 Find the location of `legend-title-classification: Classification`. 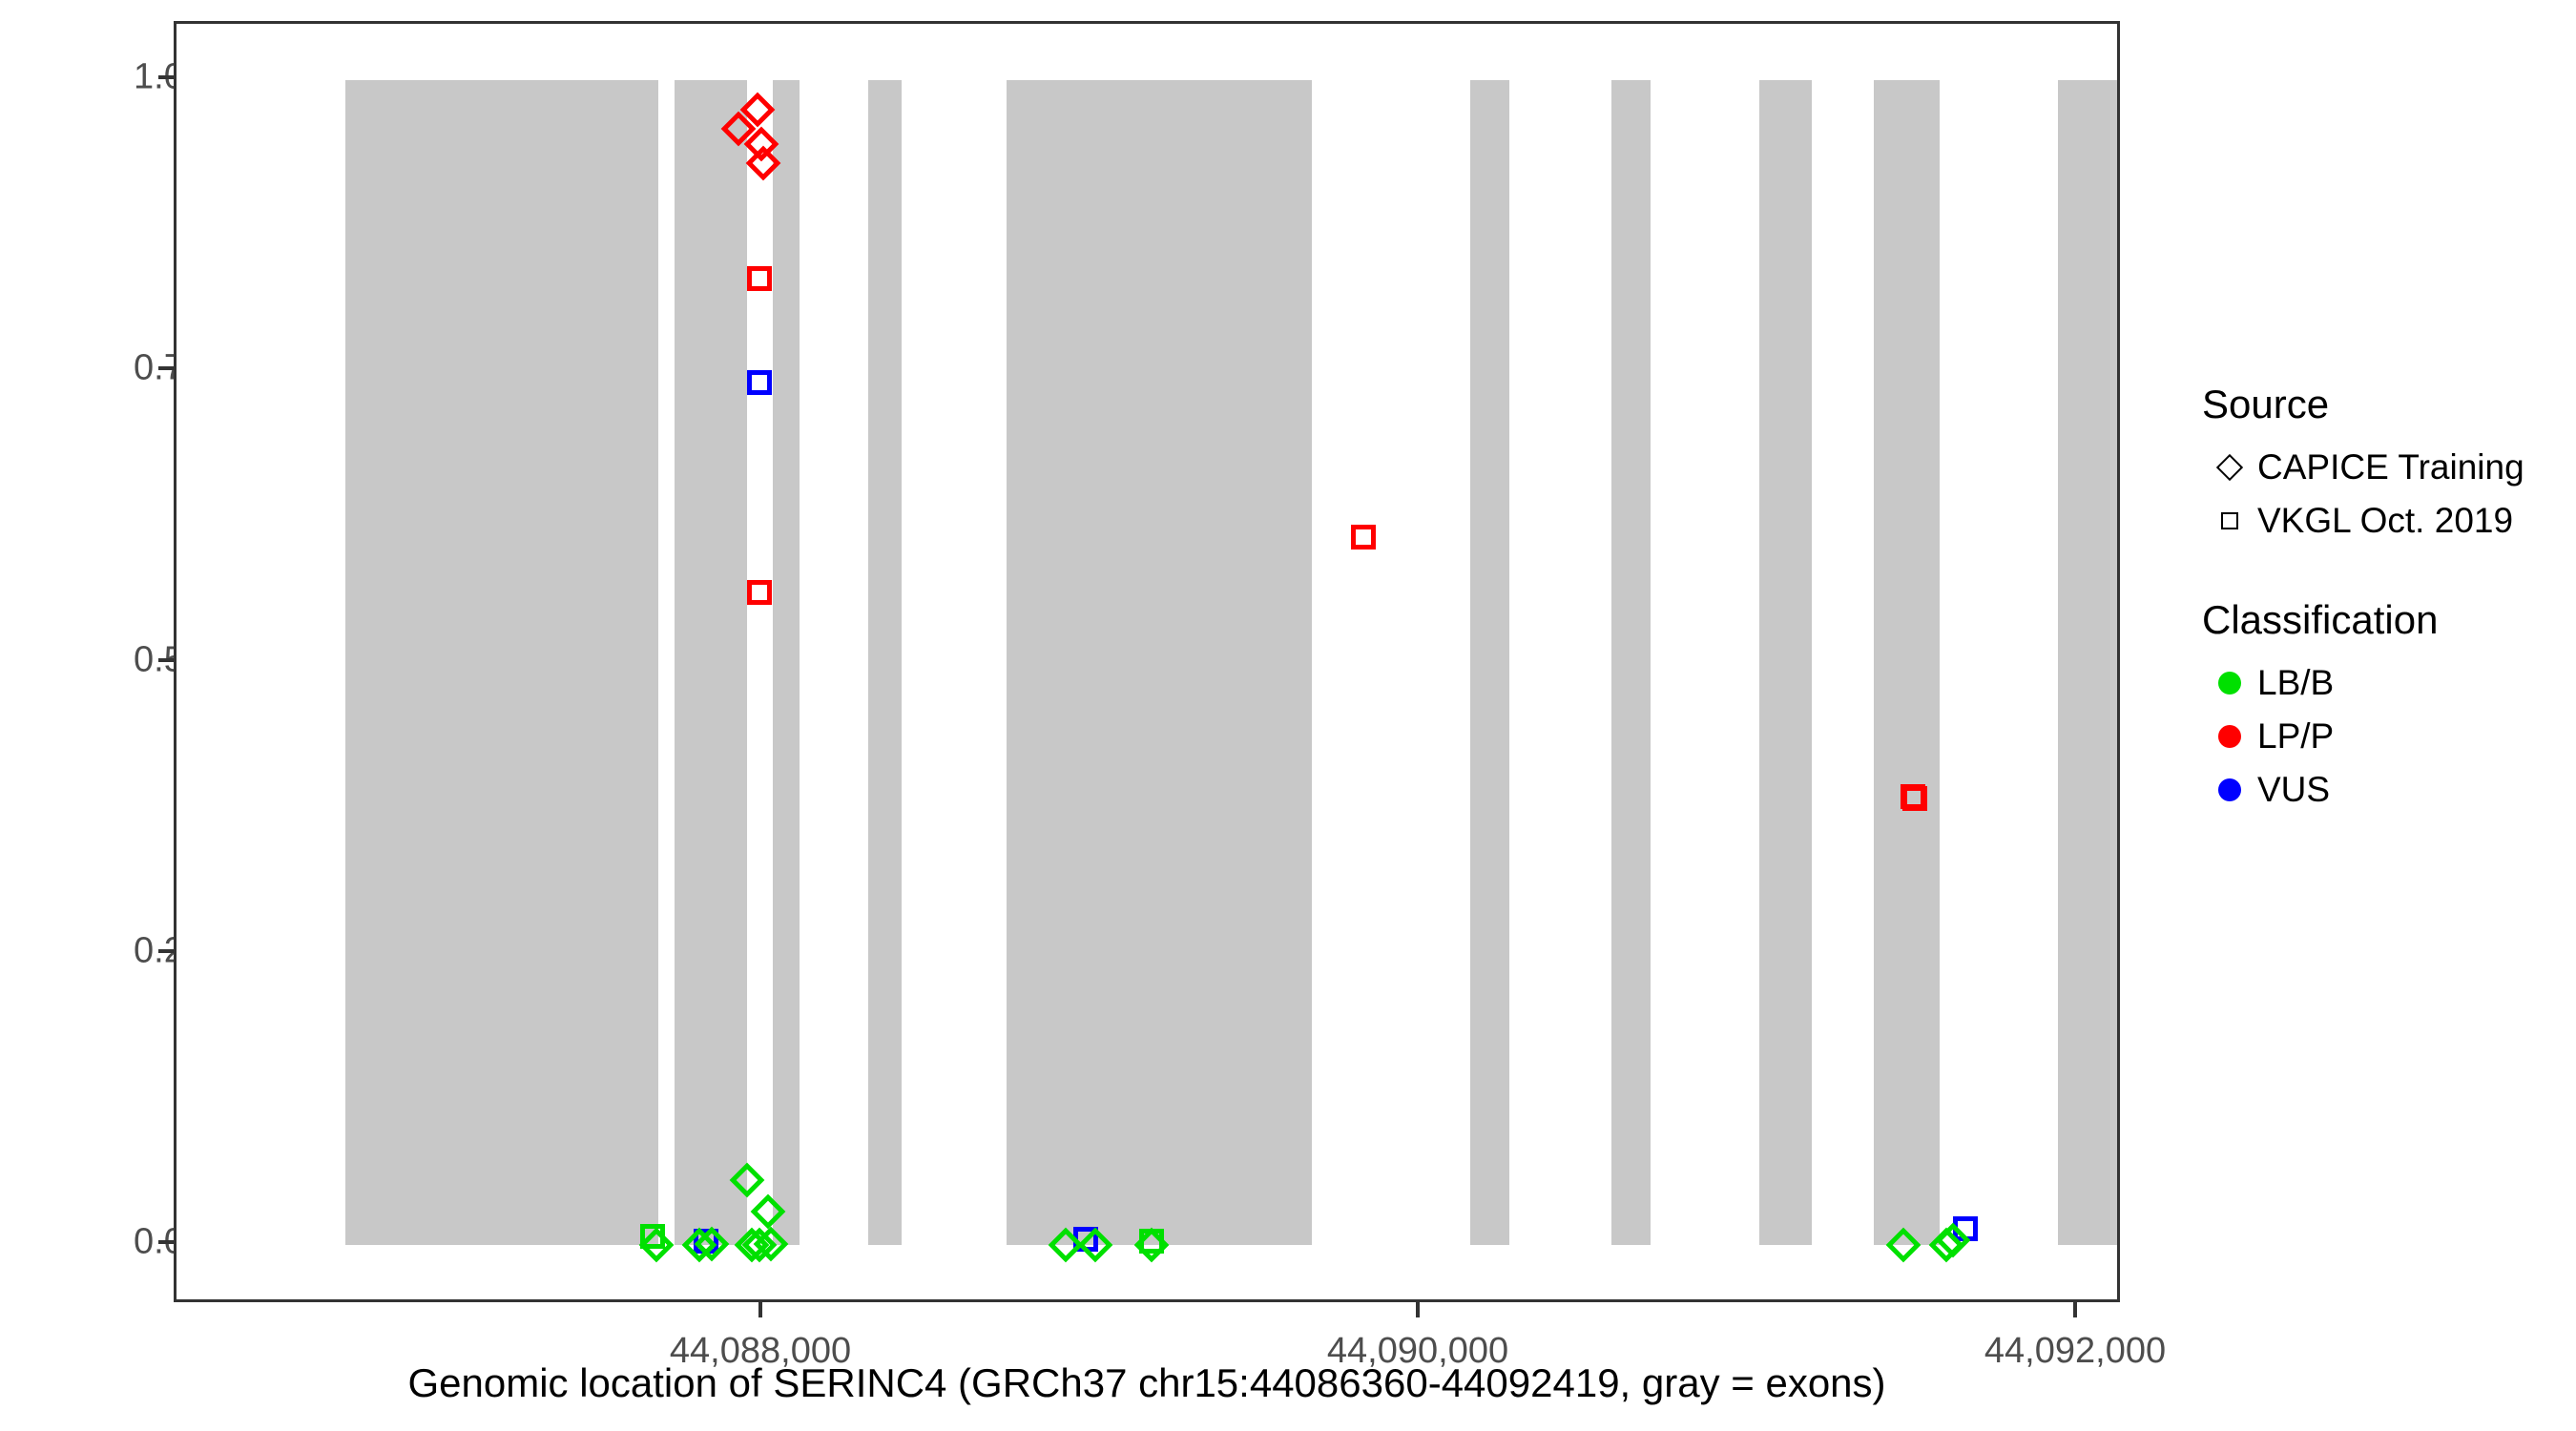

legend-title-classification: Classification is located at coordinates (2320, 619).